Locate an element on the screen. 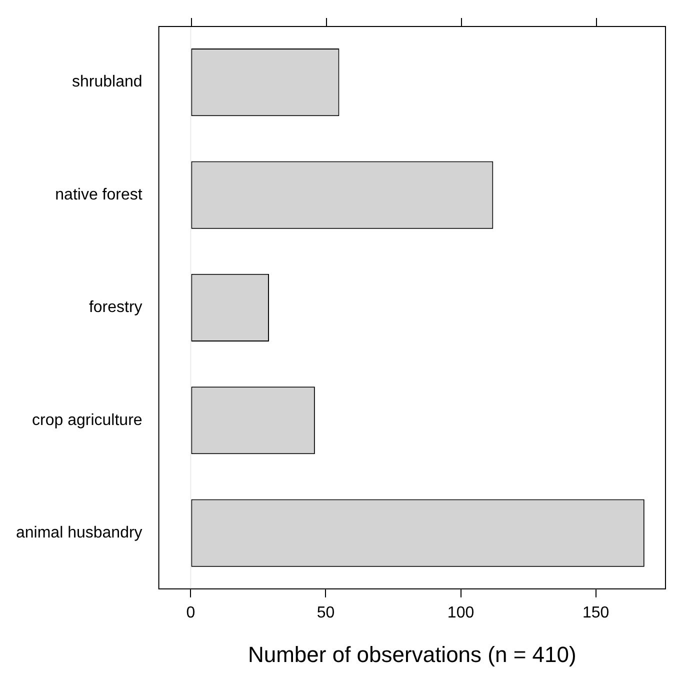 The height and width of the screenshot is (685, 674). x-tick-label: 0 is located at coordinates (191, 613).